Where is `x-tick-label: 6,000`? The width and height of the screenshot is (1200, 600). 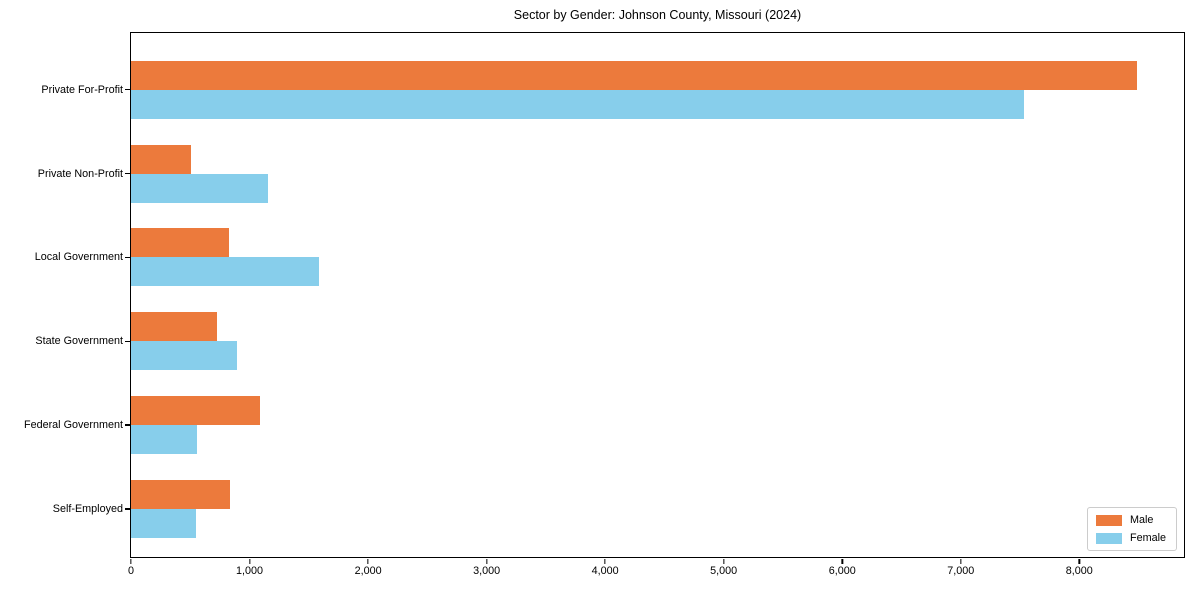
x-tick-label: 6,000 is located at coordinates (842, 571).